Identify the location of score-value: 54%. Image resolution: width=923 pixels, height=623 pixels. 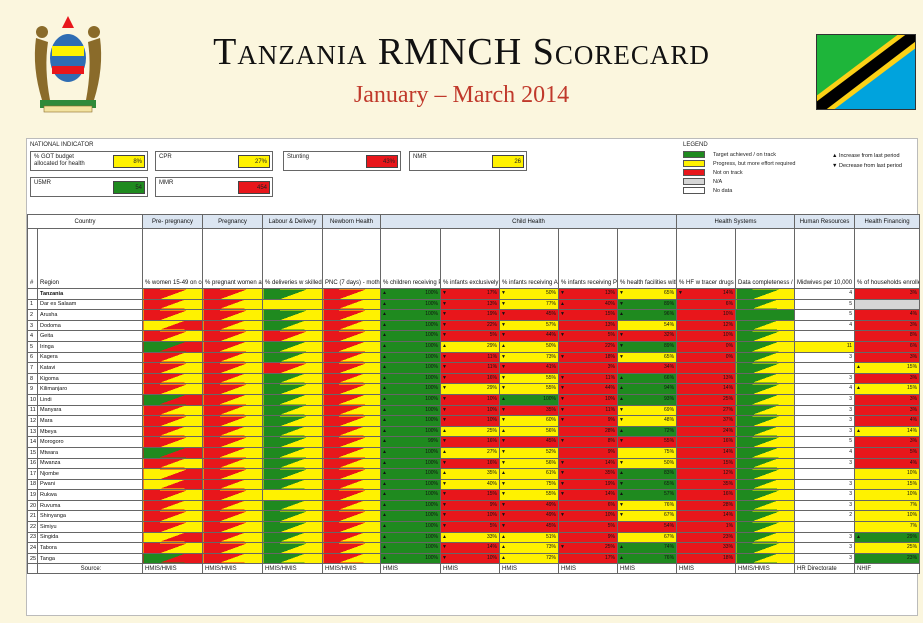
(669, 526).